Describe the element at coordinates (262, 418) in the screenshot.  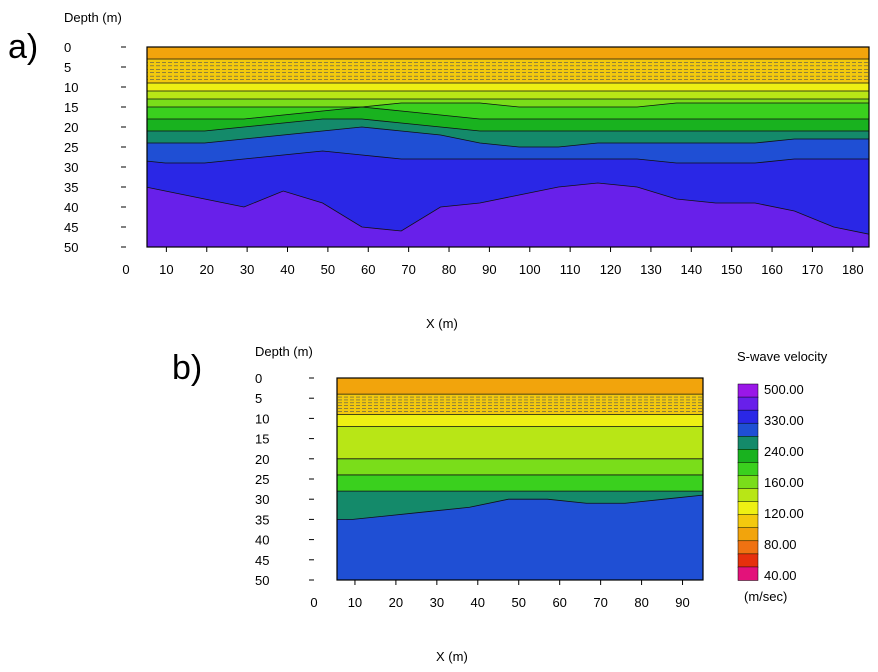
I see `panel-b-y-tick-label: 10` at that location.